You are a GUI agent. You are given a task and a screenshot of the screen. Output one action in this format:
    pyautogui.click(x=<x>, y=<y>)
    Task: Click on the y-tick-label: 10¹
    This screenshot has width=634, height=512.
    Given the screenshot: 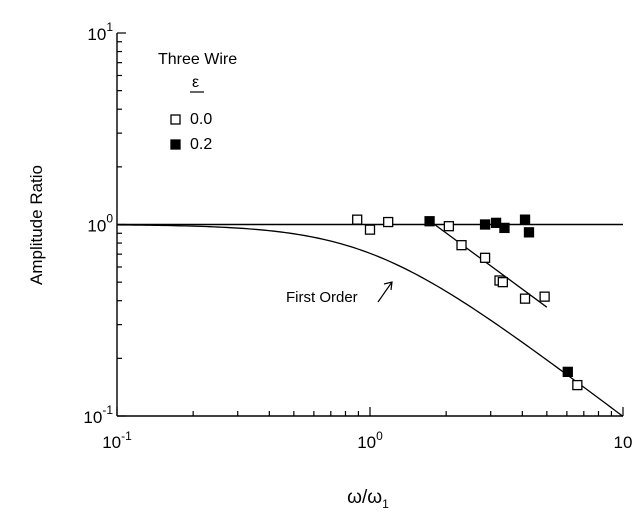 What is the action you would take?
    pyautogui.click(x=100, y=32)
    